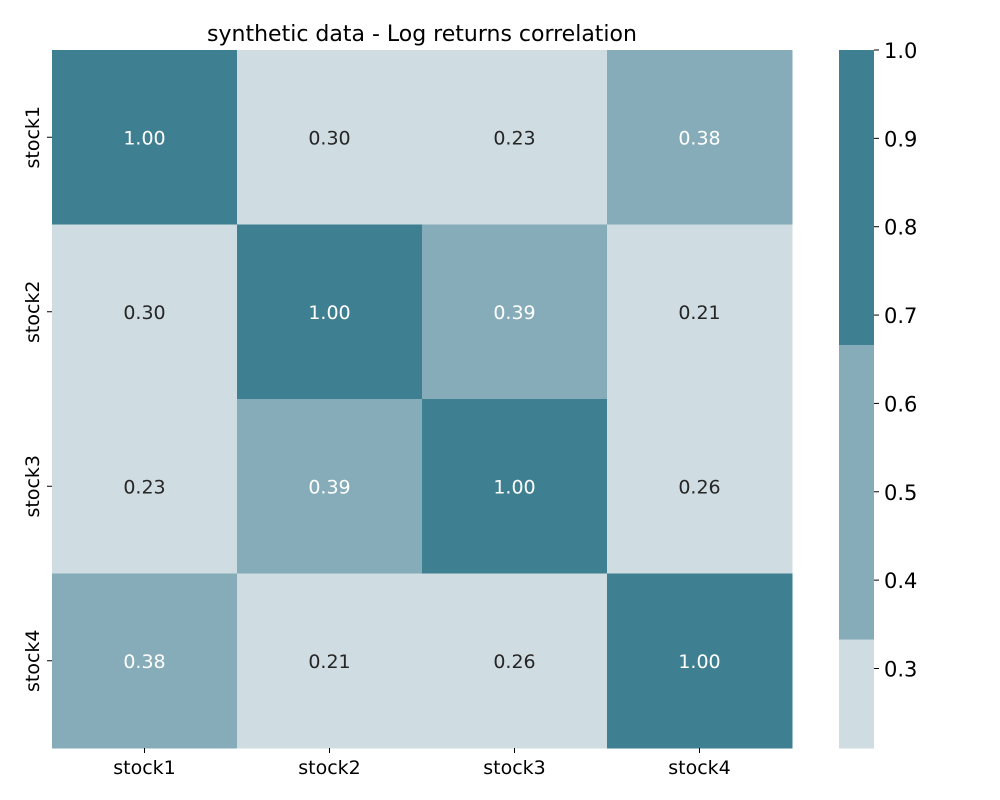  Describe the element at coordinates (900, 669) in the screenshot. I see `colorbar-tick-label: 0.3` at that location.